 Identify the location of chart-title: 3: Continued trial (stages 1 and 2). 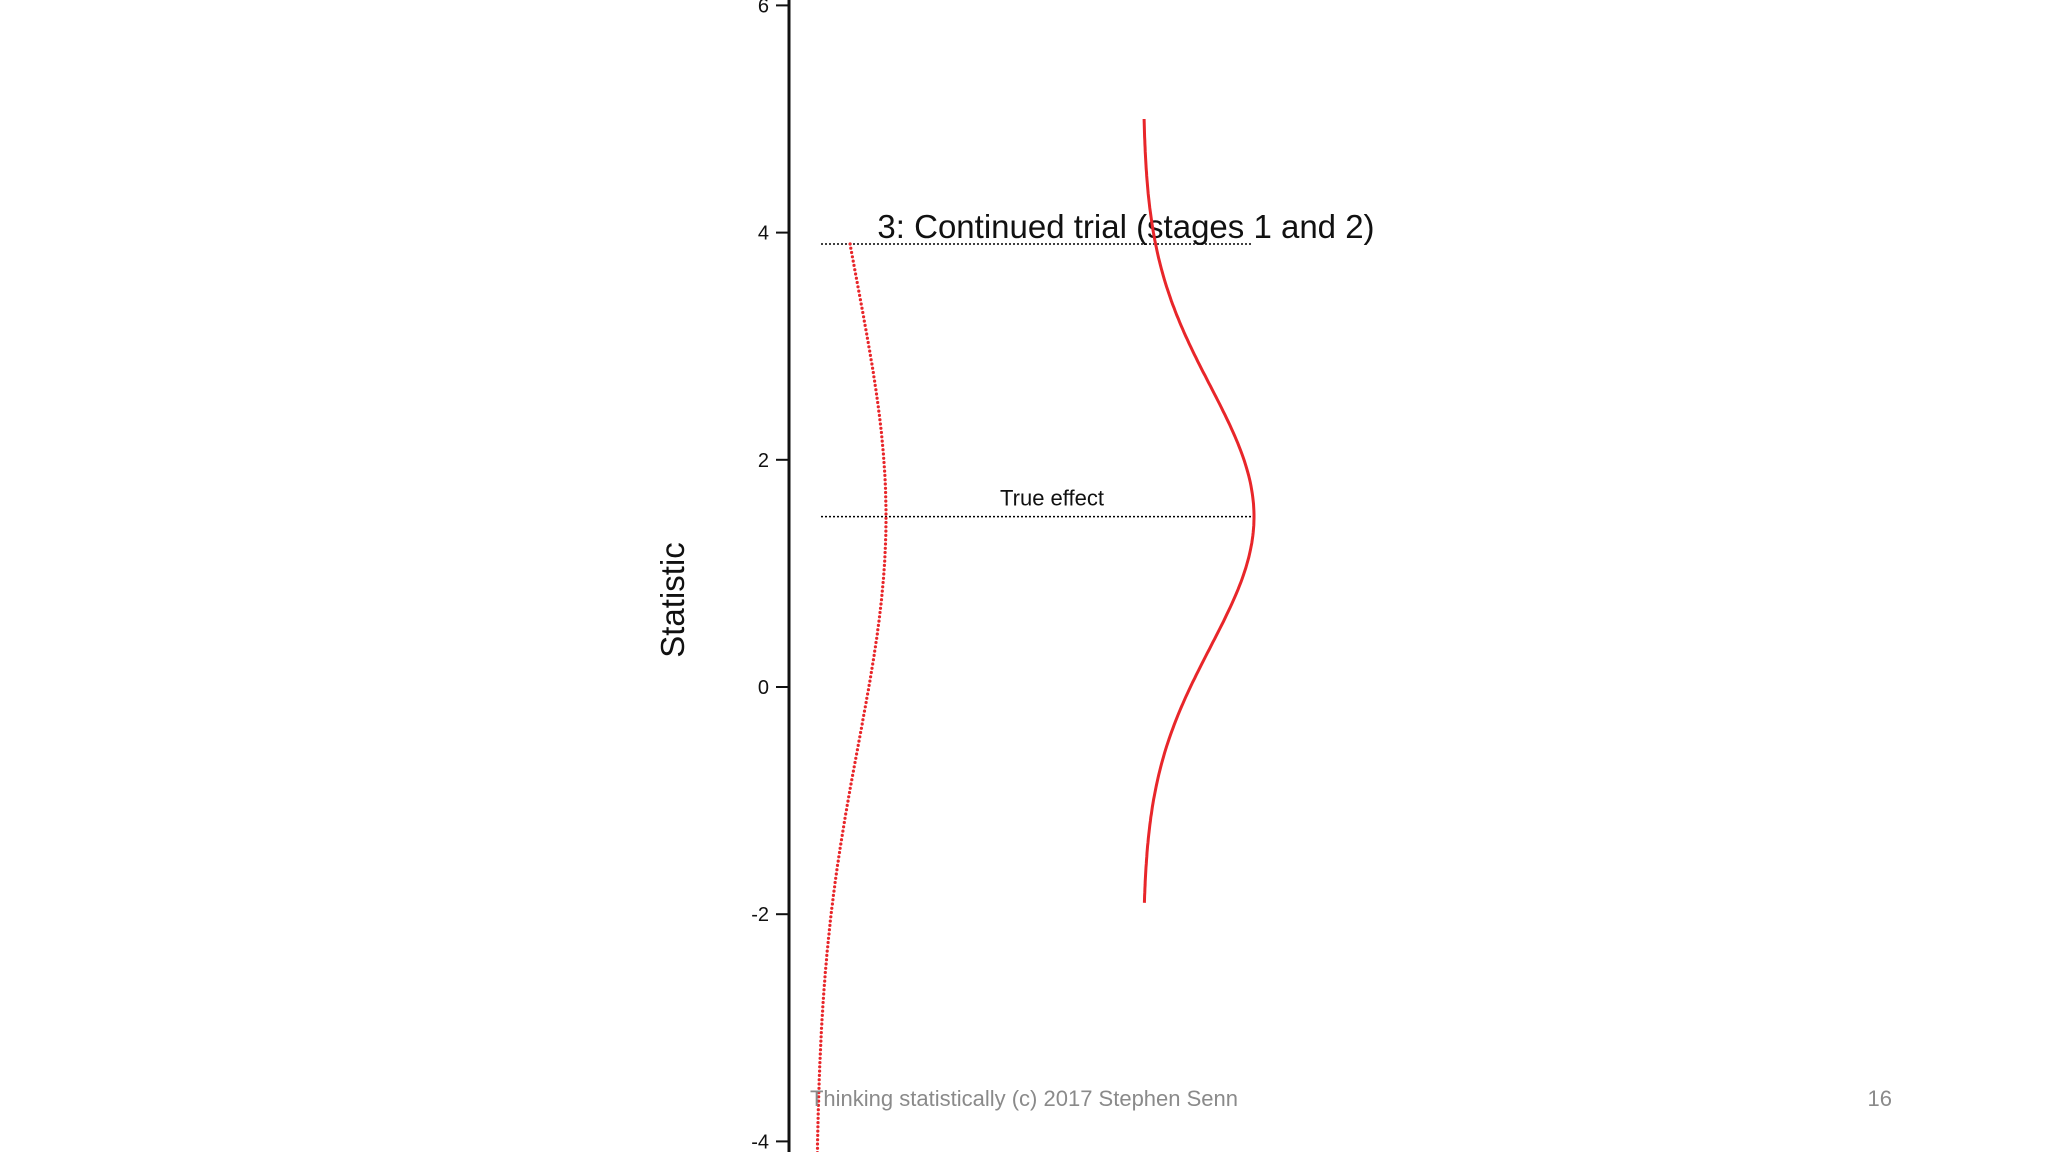
(1125, 226).